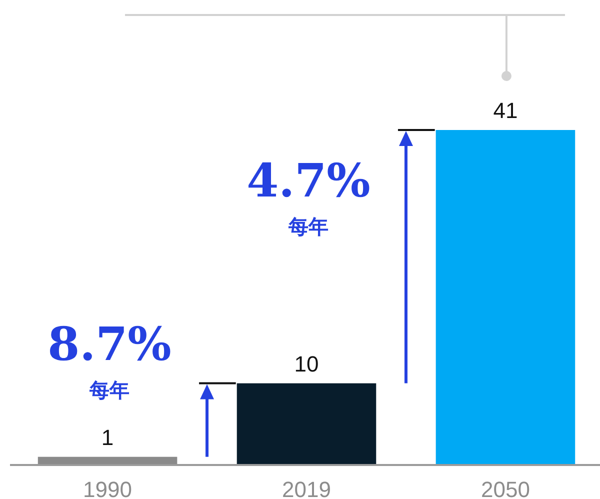  I want to click on annotation: 4.7%, so click(308, 181).